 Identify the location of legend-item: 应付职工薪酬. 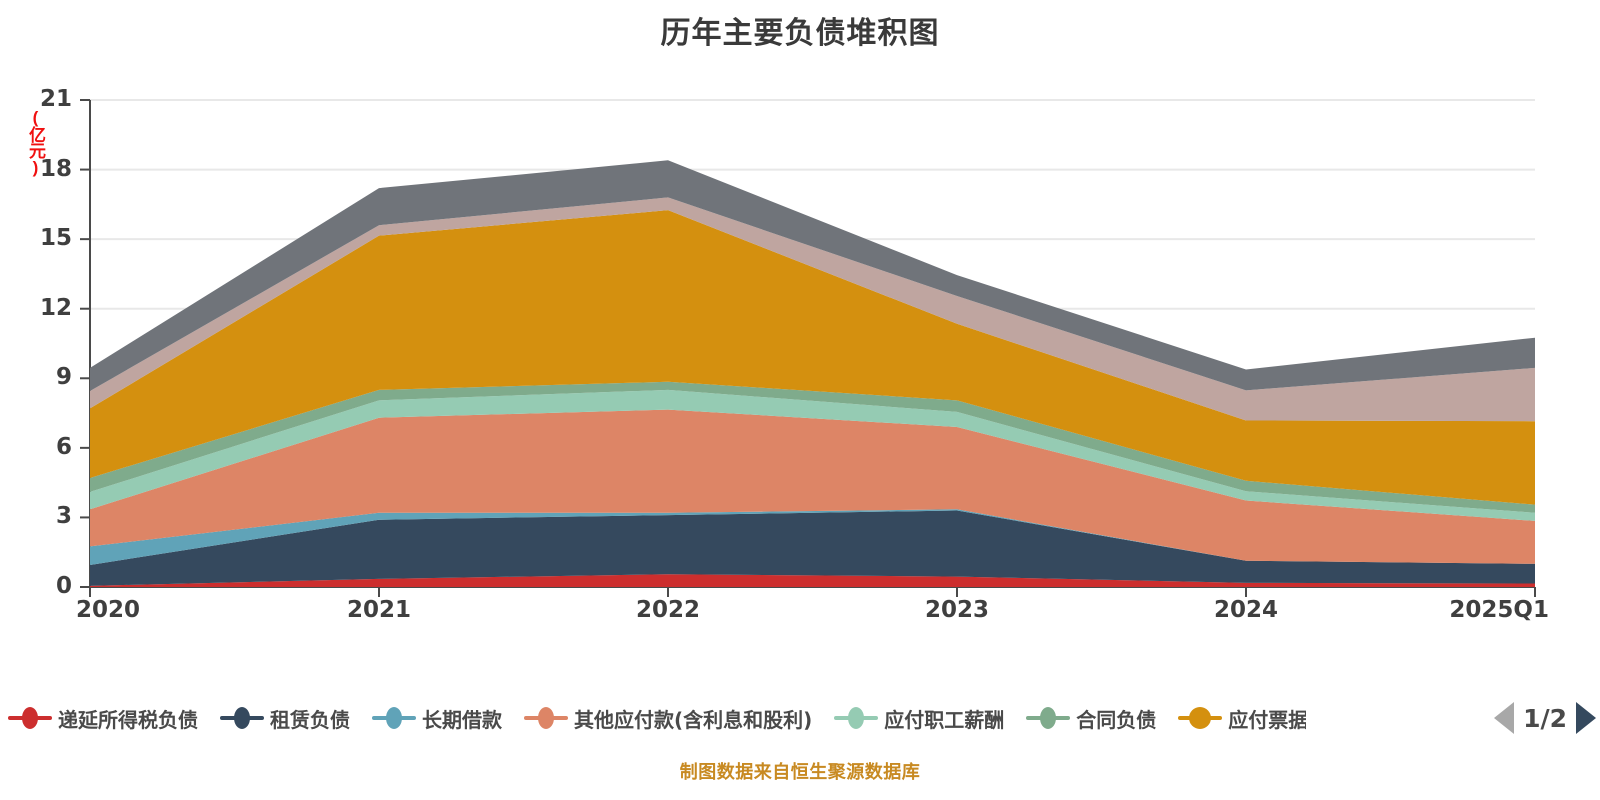
(919, 718).